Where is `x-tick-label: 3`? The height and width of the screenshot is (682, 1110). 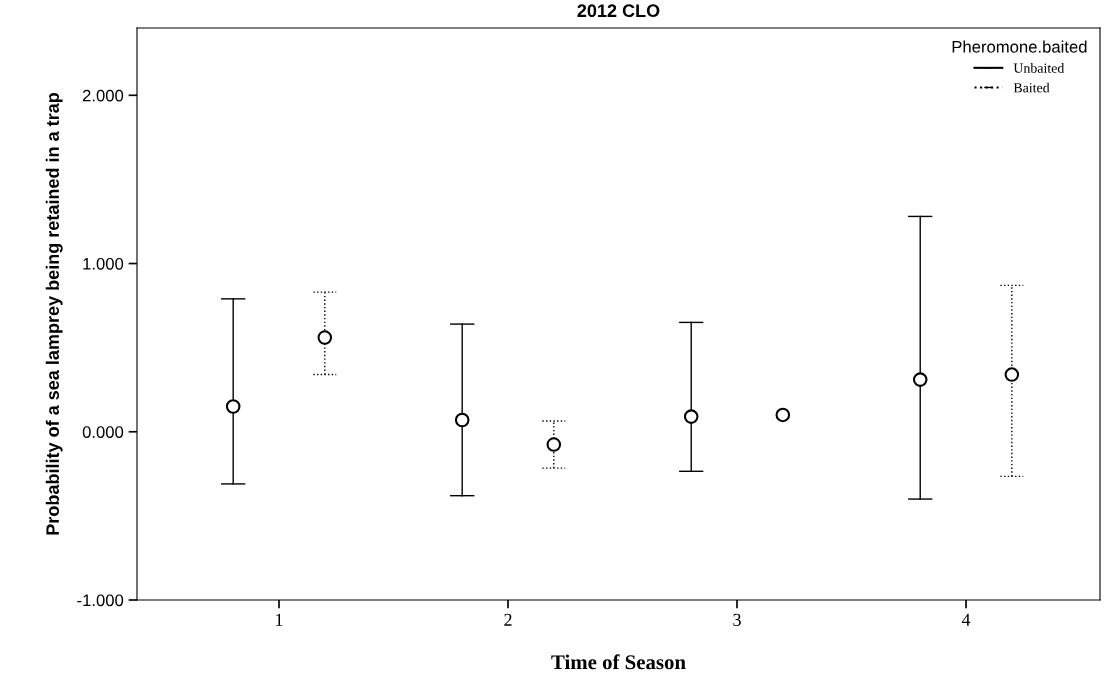
x-tick-label: 3 is located at coordinates (737, 619).